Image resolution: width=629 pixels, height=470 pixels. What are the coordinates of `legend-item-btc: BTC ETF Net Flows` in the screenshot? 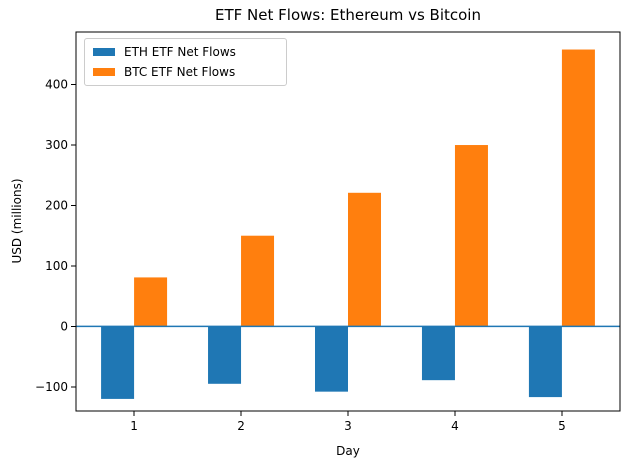 It's located at (185, 72).